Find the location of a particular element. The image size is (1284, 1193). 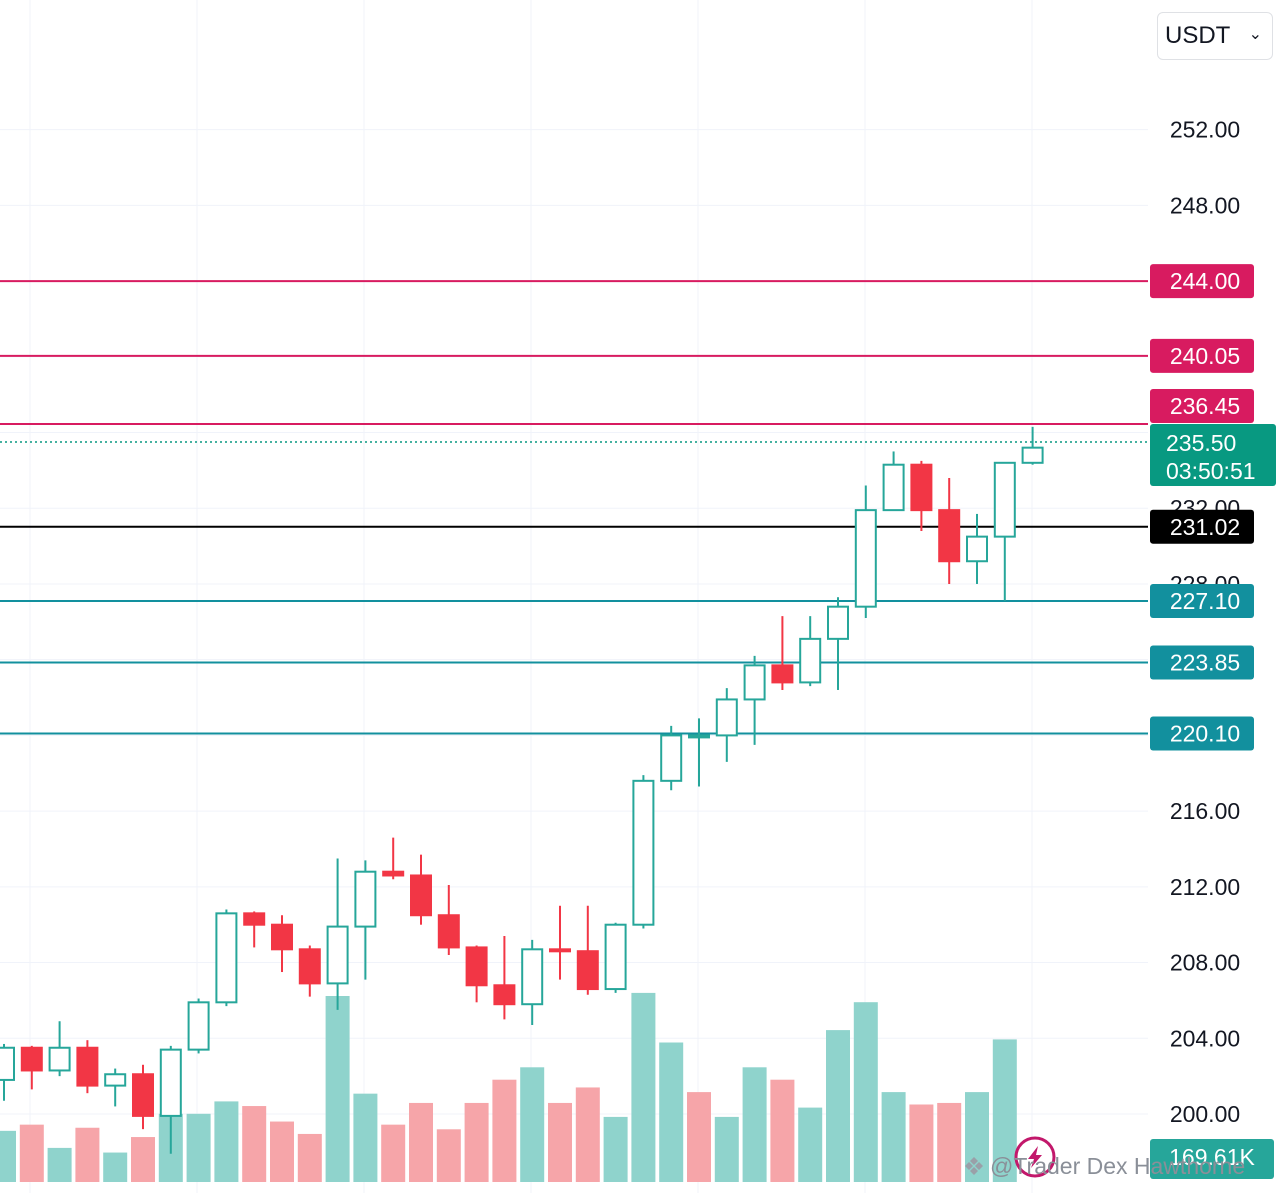

watermark: @Trader Dex Hawthorne is located at coordinates (1105, 1157).